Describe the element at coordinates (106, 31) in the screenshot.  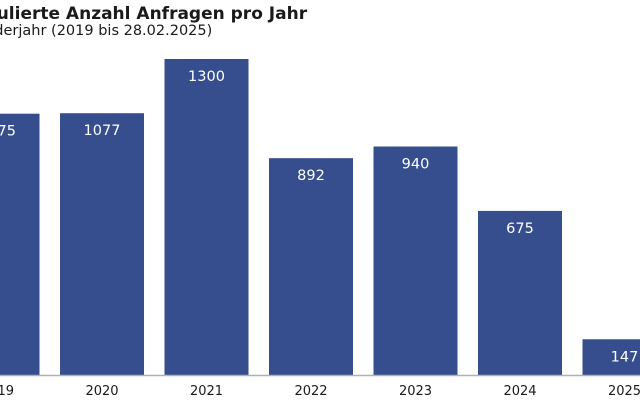
I see `chart-subtitle: Kalenderjahr (2019 bis 28.02.2025)` at that location.